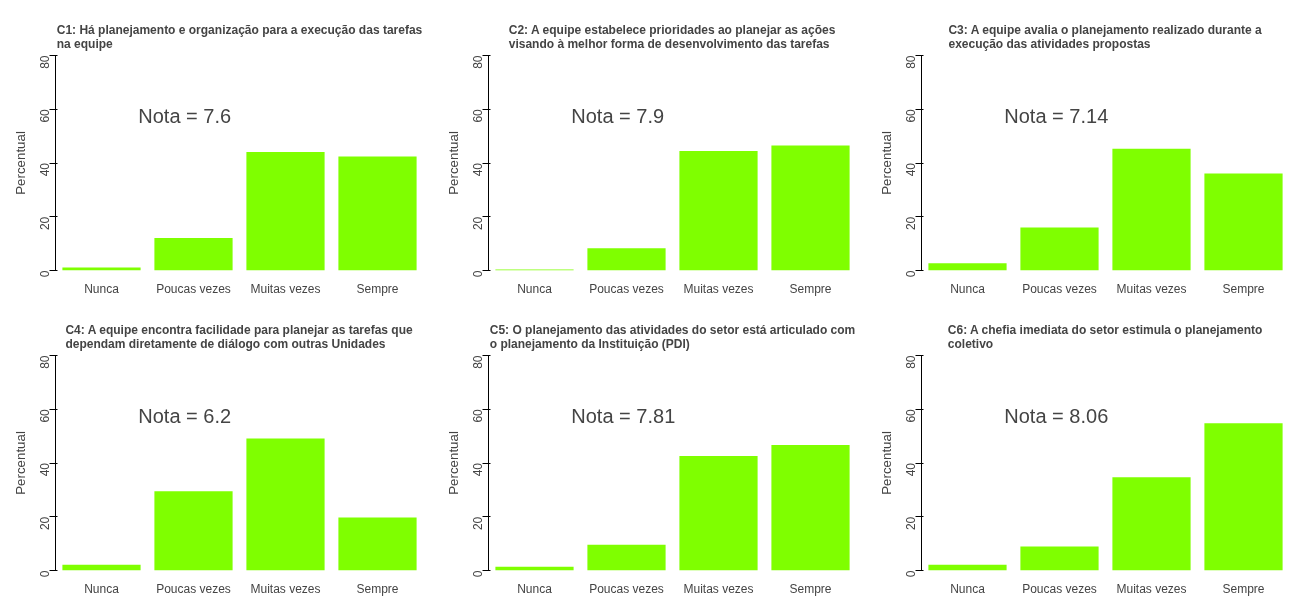 This screenshot has height=604, width=1300. I want to click on annotation: Nota = 7.14, so click(1056, 115).